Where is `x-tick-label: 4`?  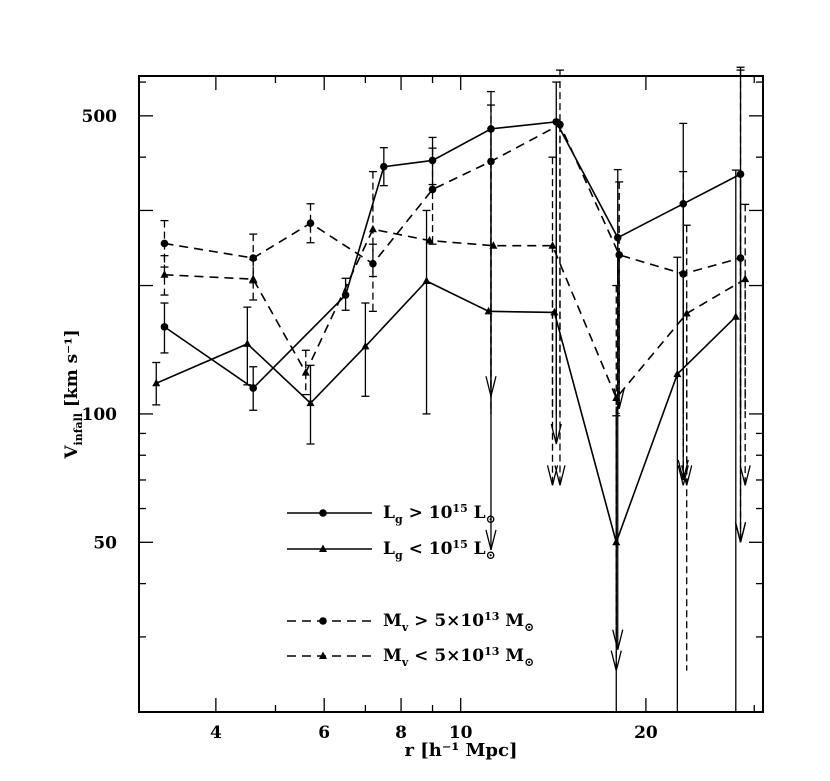 x-tick-label: 4 is located at coordinates (216, 733).